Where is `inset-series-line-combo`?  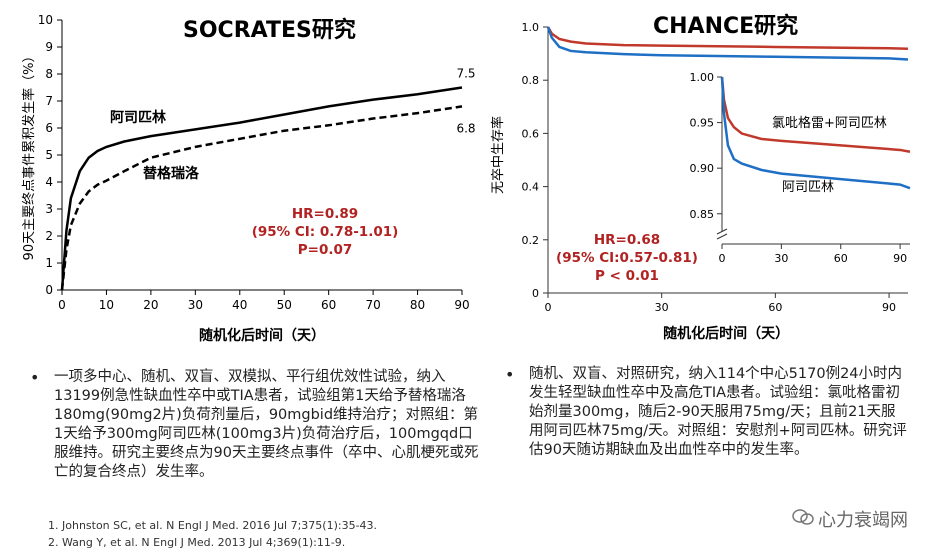
inset-series-line-combo is located at coordinates (815, 114).